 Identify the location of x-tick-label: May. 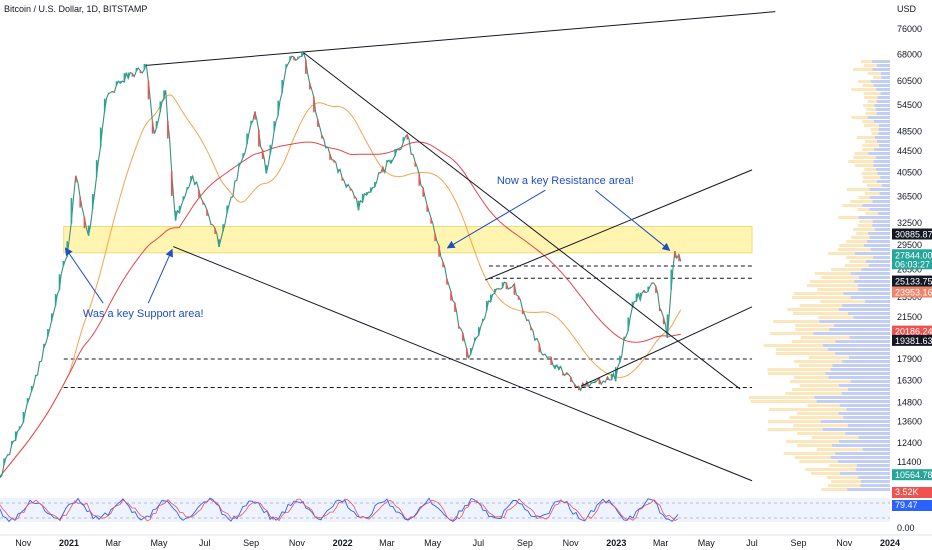
(159, 543).